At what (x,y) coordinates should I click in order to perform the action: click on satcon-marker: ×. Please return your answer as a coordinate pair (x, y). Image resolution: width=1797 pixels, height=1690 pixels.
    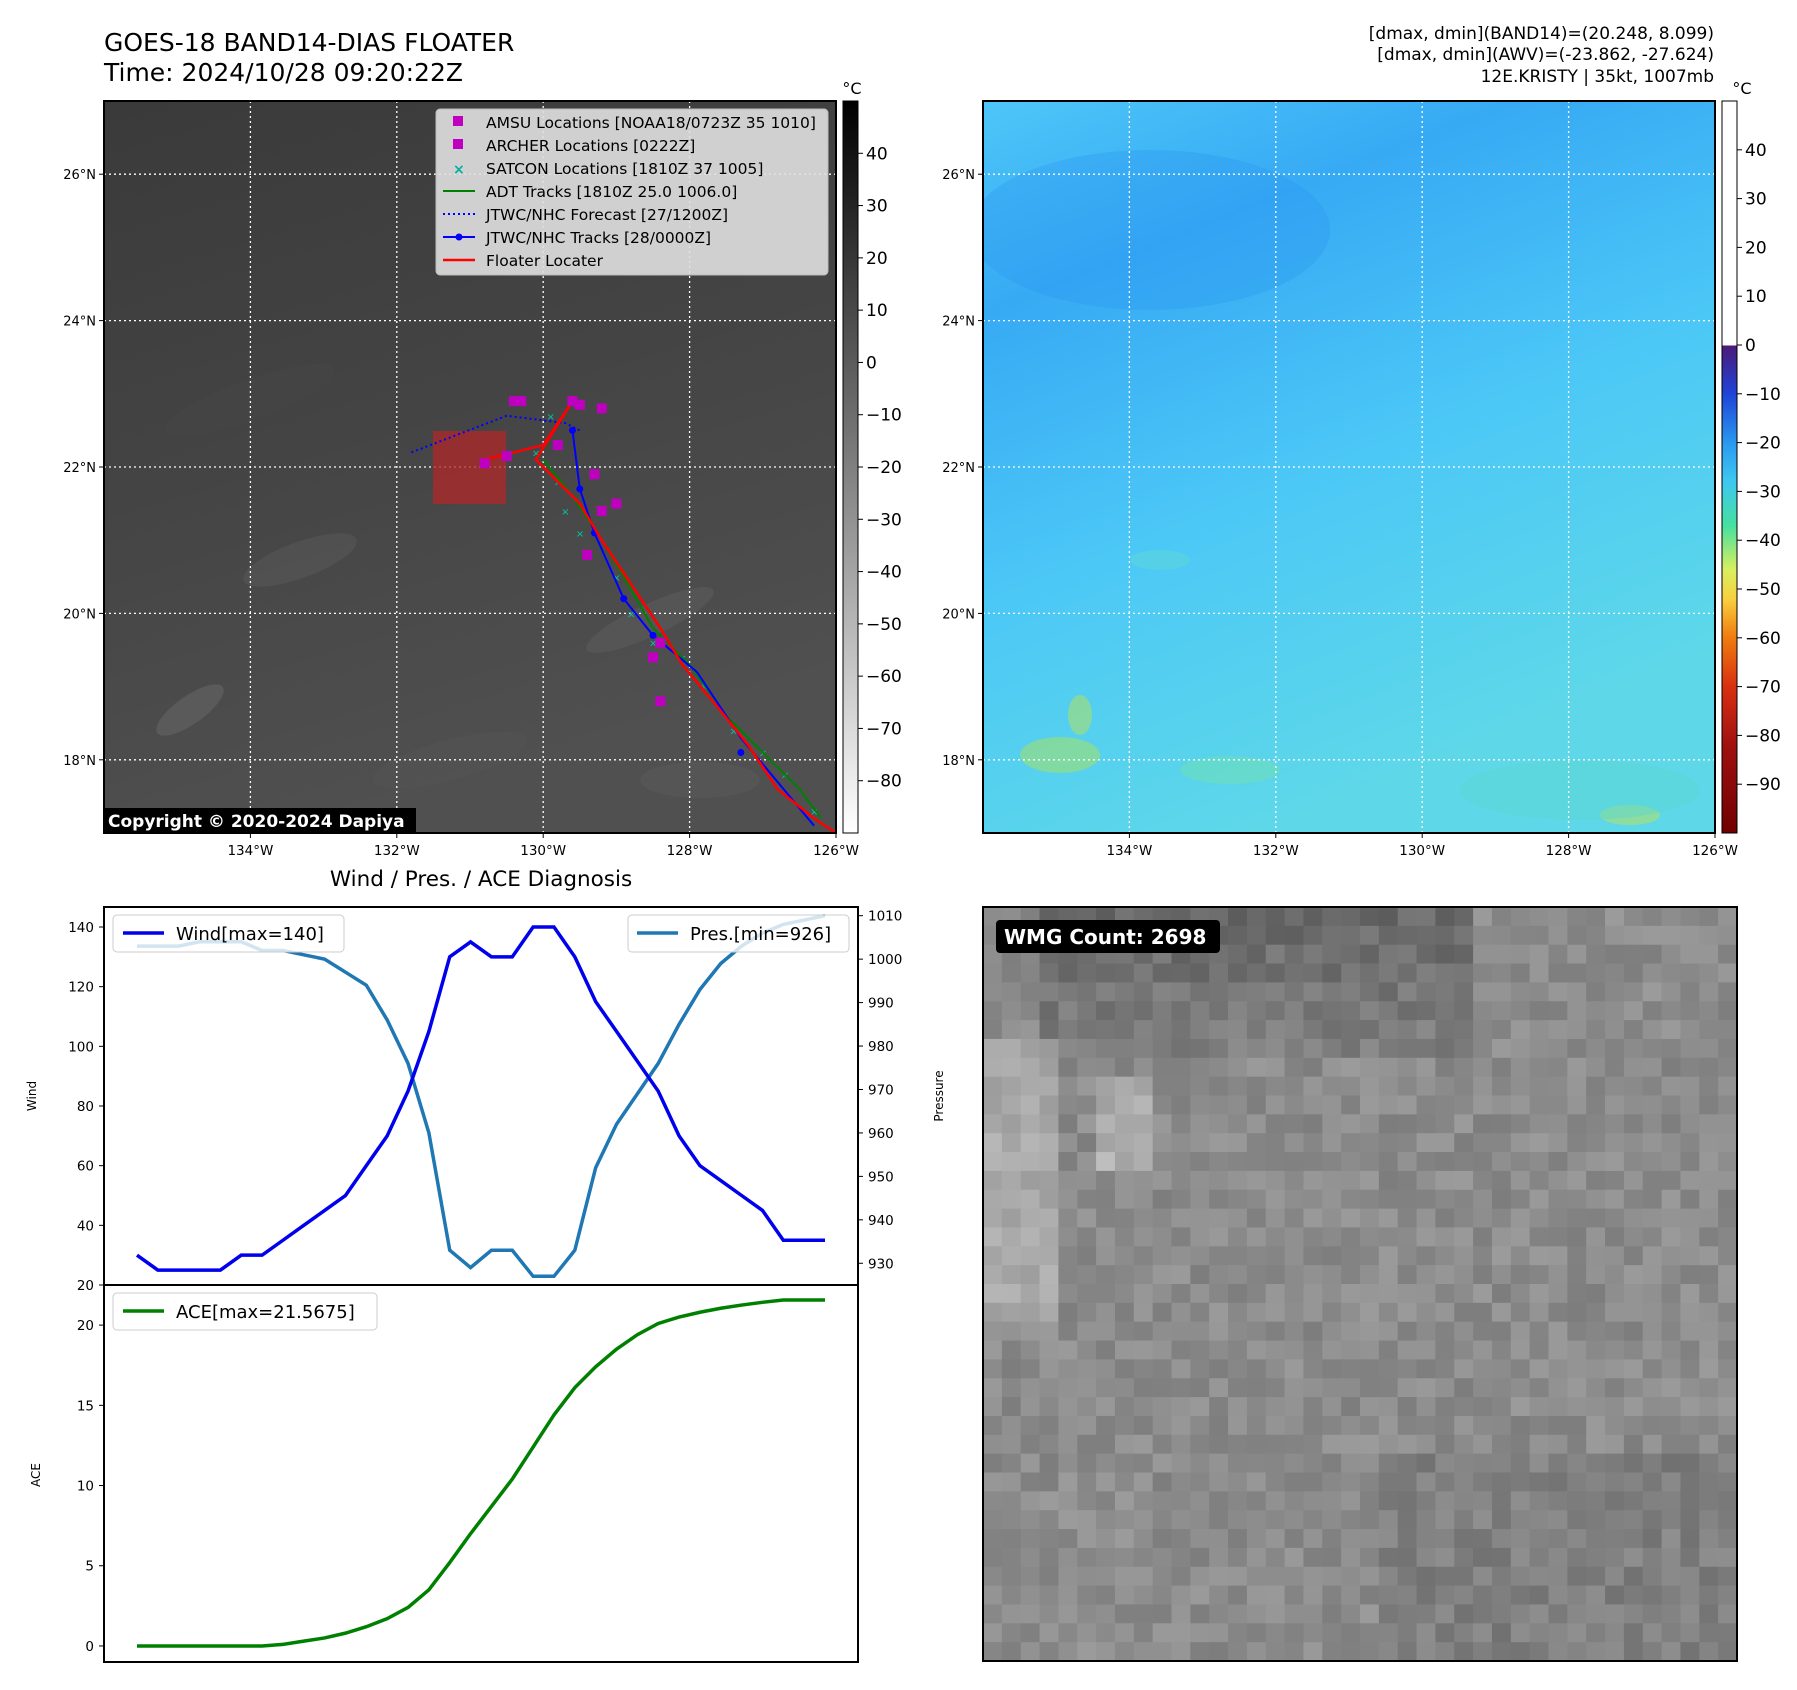
    Looking at the image, I should click on (814, 812).